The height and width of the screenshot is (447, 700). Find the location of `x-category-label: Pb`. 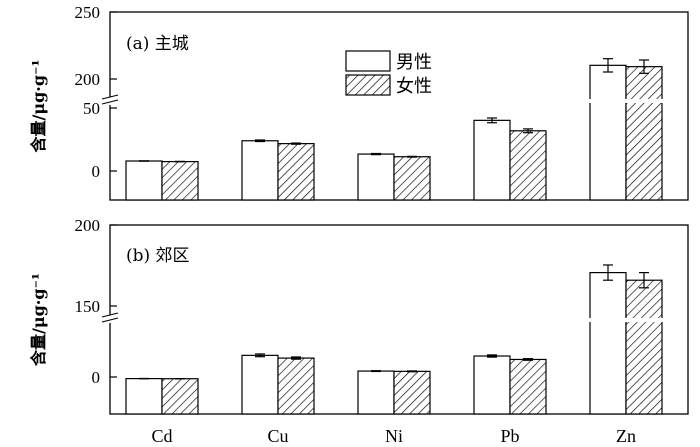

x-category-label: Pb is located at coordinates (509, 436).